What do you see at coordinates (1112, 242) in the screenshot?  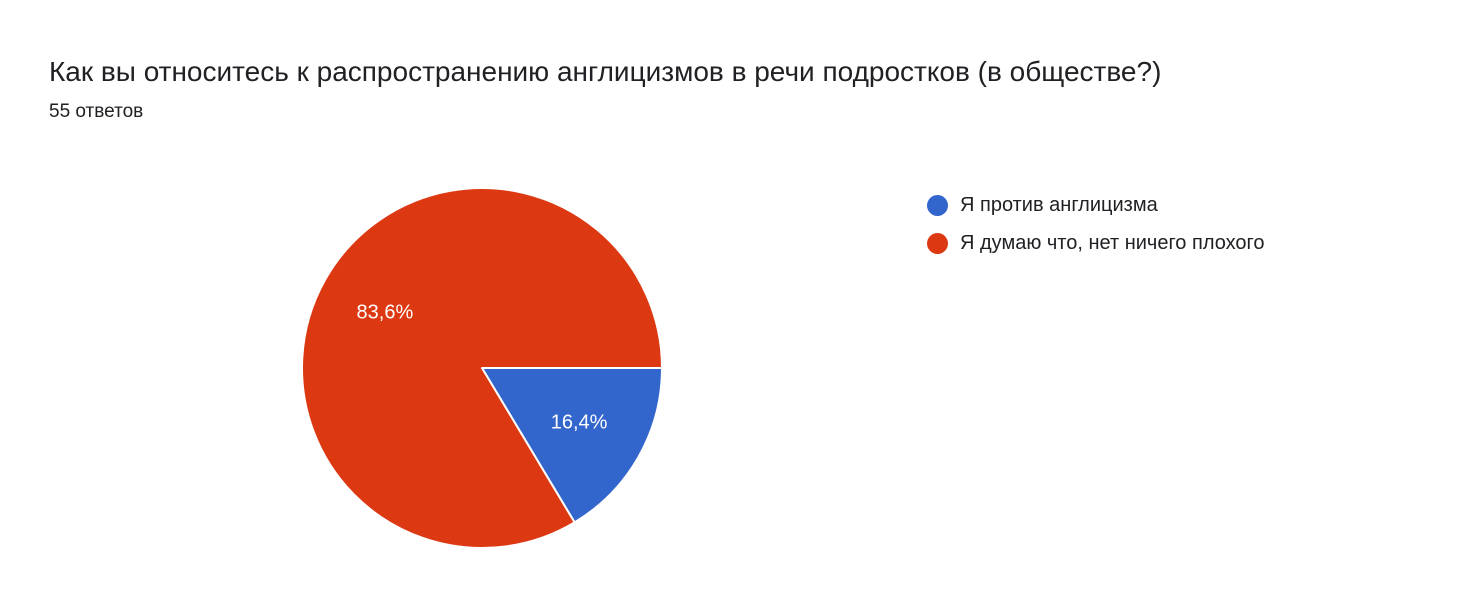 I see `legend-label: Я думаю что, нет ничего плохого` at bounding box center [1112, 242].